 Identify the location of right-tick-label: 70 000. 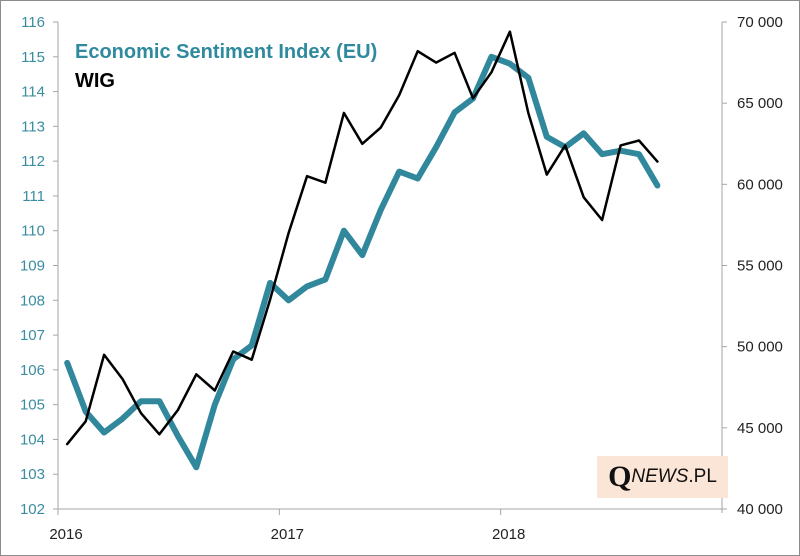
(760, 22).